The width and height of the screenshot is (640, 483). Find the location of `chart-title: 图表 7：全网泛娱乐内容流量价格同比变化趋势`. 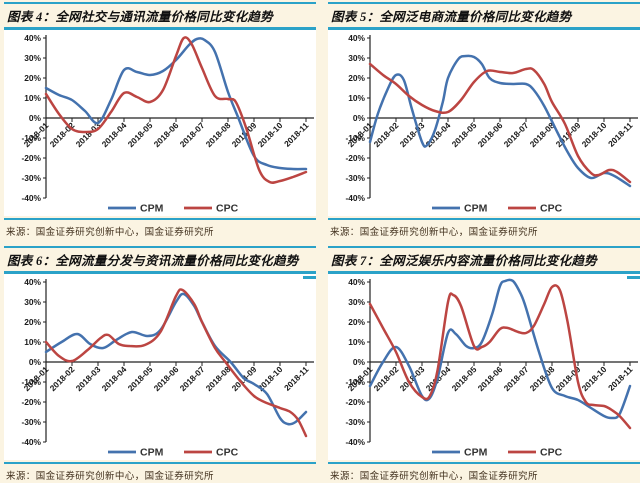

chart-title: 图表 7：全网泛娱乐内容流量价格同比变化趋势 is located at coordinates (484, 262).